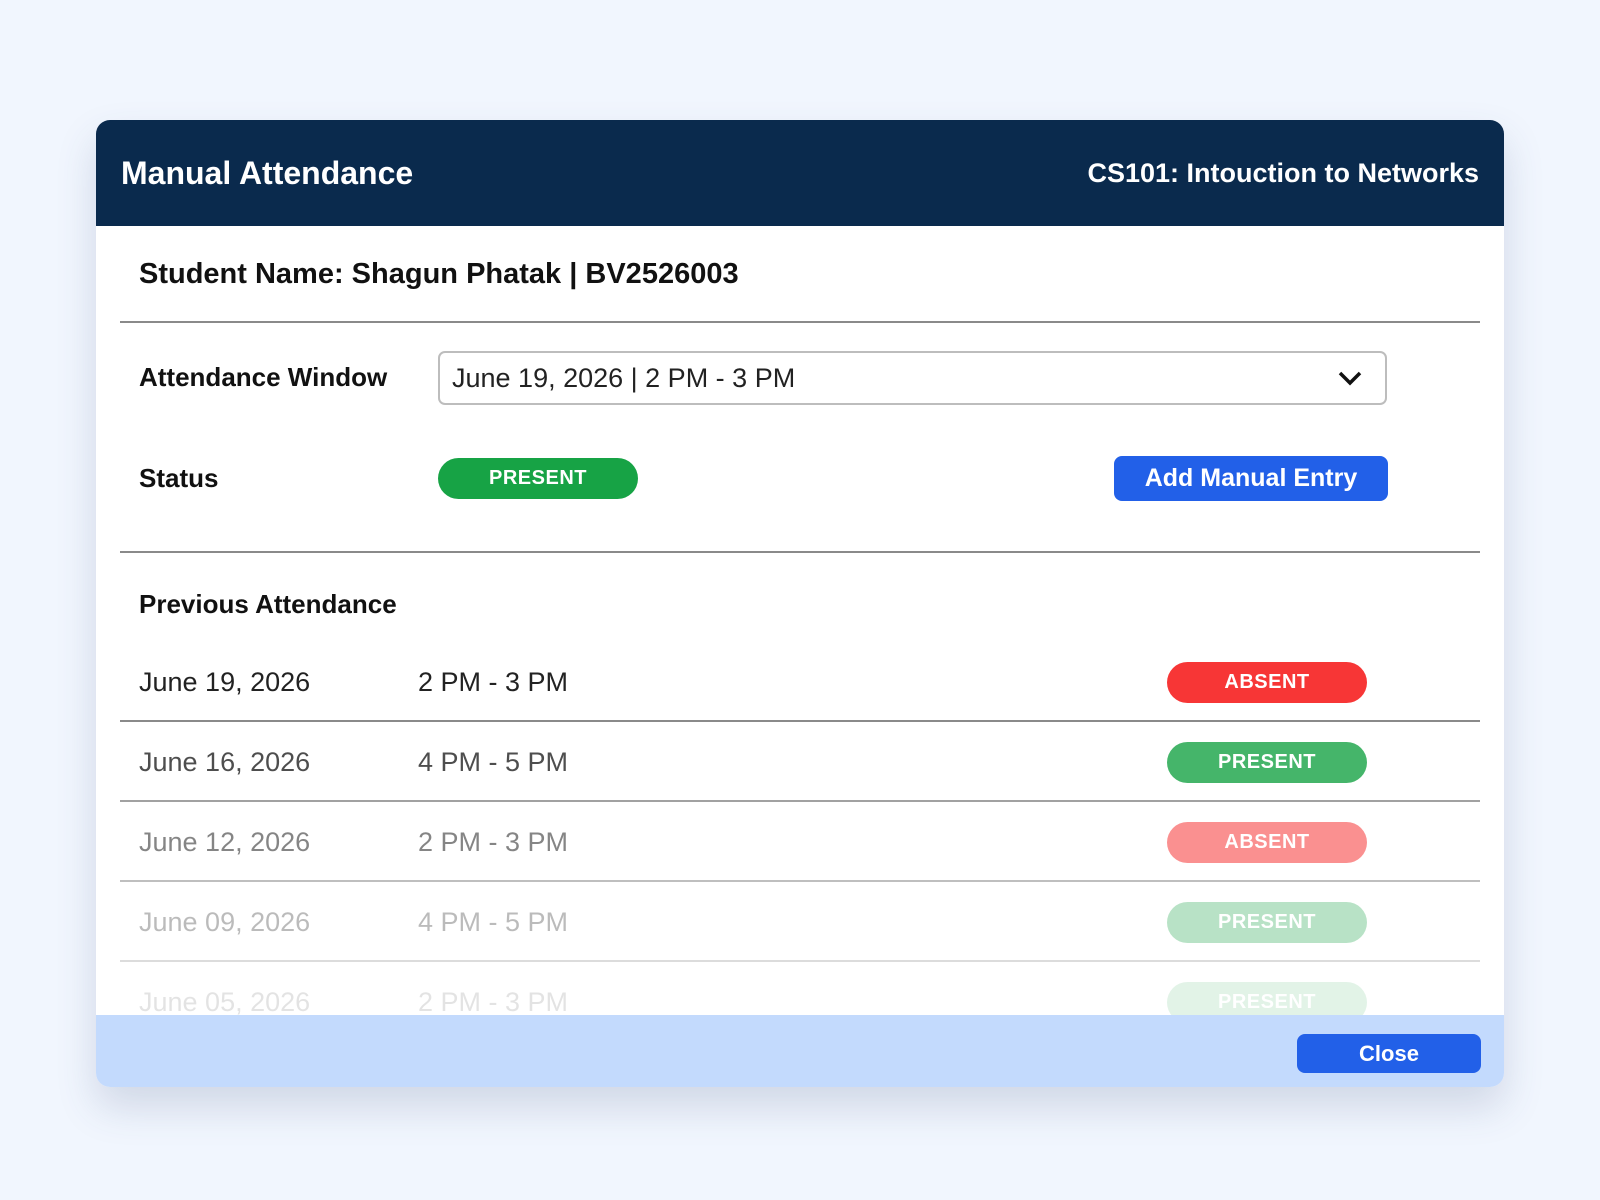 The image size is (1600, 1200). I want to click on row-date: June 09, 2026, so click(225, 921).